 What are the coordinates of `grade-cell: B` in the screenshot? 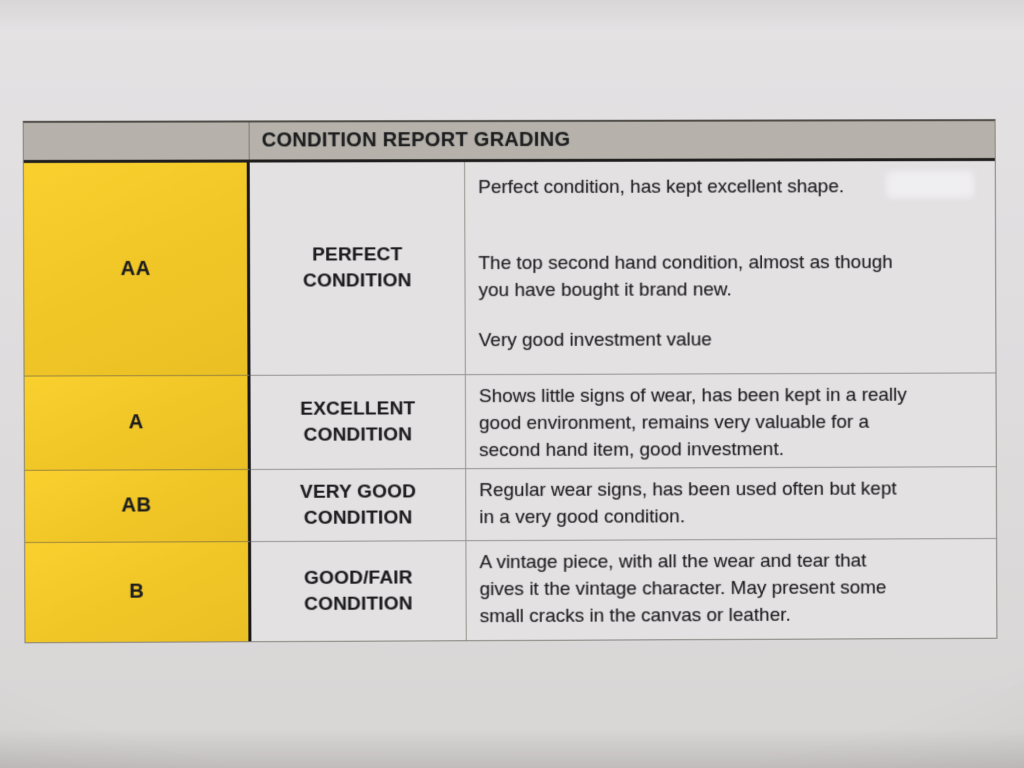 It's located at (138, 592).